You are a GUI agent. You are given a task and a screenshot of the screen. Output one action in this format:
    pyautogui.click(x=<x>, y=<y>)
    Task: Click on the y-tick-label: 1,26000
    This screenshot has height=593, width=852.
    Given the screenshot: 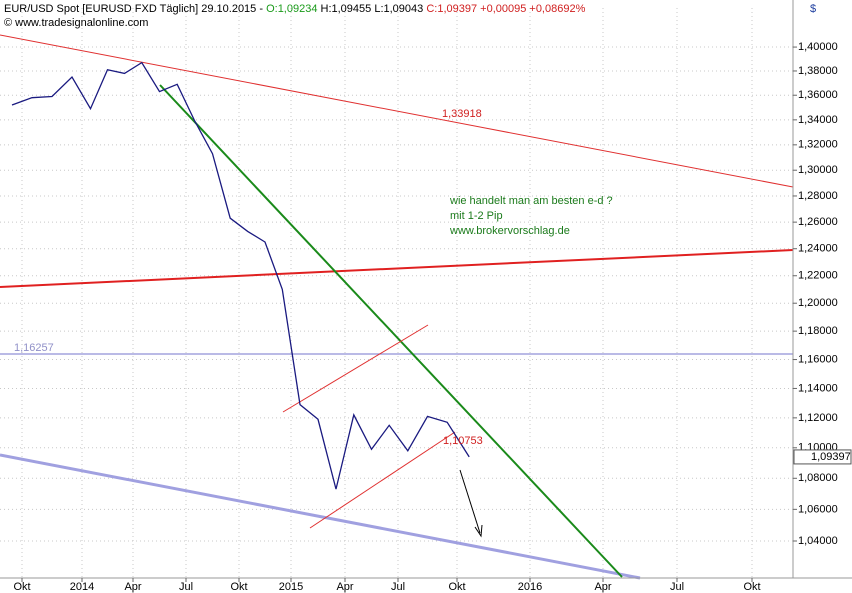 What is the action you would take?
    pyautogui.click(x=818, y=222)
    